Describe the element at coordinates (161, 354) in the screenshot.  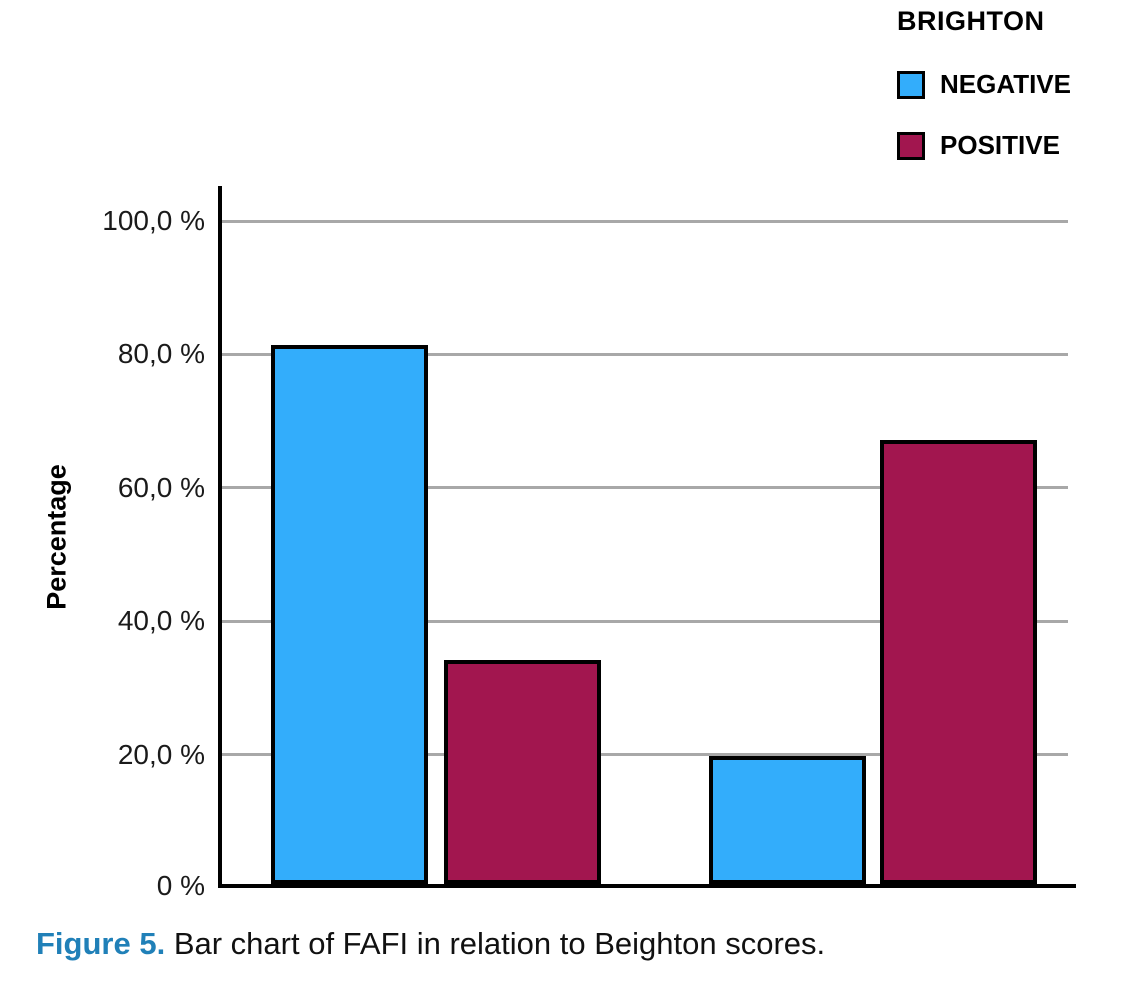
I see `y-tick-label-80: 80,0 %` at that location.